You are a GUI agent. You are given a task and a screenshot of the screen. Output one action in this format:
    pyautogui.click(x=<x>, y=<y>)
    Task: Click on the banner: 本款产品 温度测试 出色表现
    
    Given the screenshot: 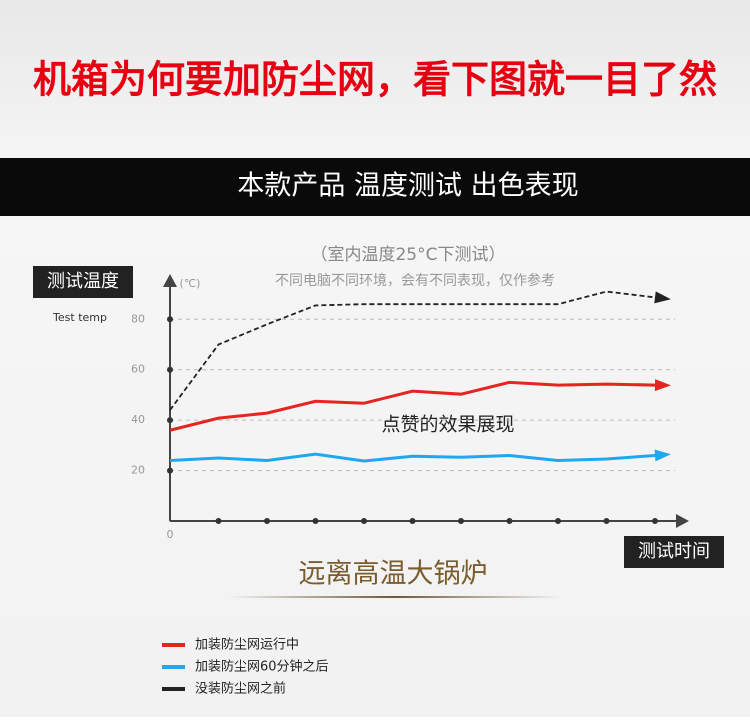 What is the action you would take?
    pyautogui.click(x=407, y=186)
    